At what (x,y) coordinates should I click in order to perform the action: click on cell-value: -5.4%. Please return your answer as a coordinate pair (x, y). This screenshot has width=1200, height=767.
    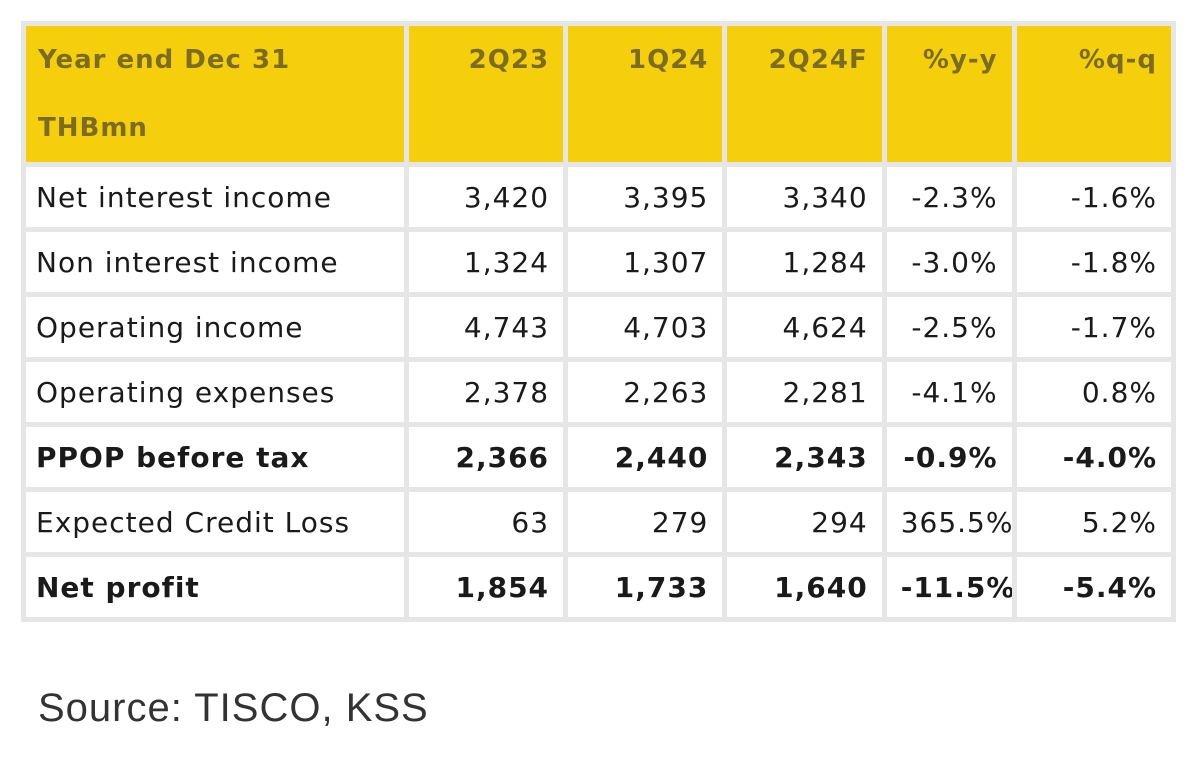
    Looking at the image, I should click on (1093, 587).